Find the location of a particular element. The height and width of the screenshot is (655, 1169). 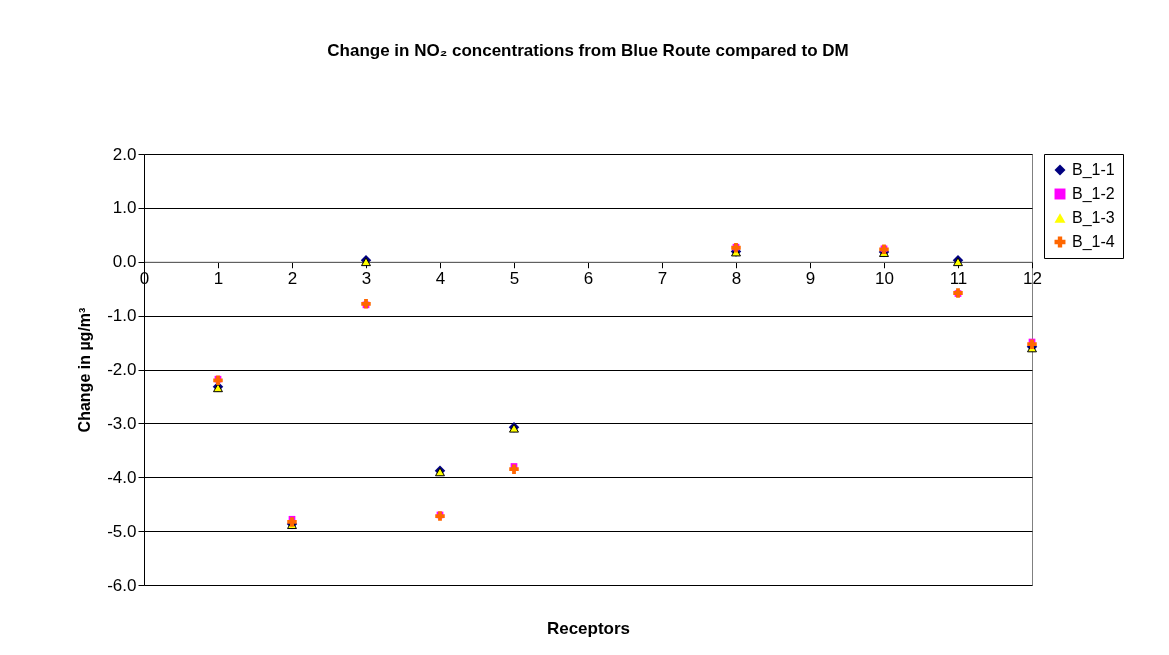

x-tick-label: 2 is located at coordinates (292, 279).